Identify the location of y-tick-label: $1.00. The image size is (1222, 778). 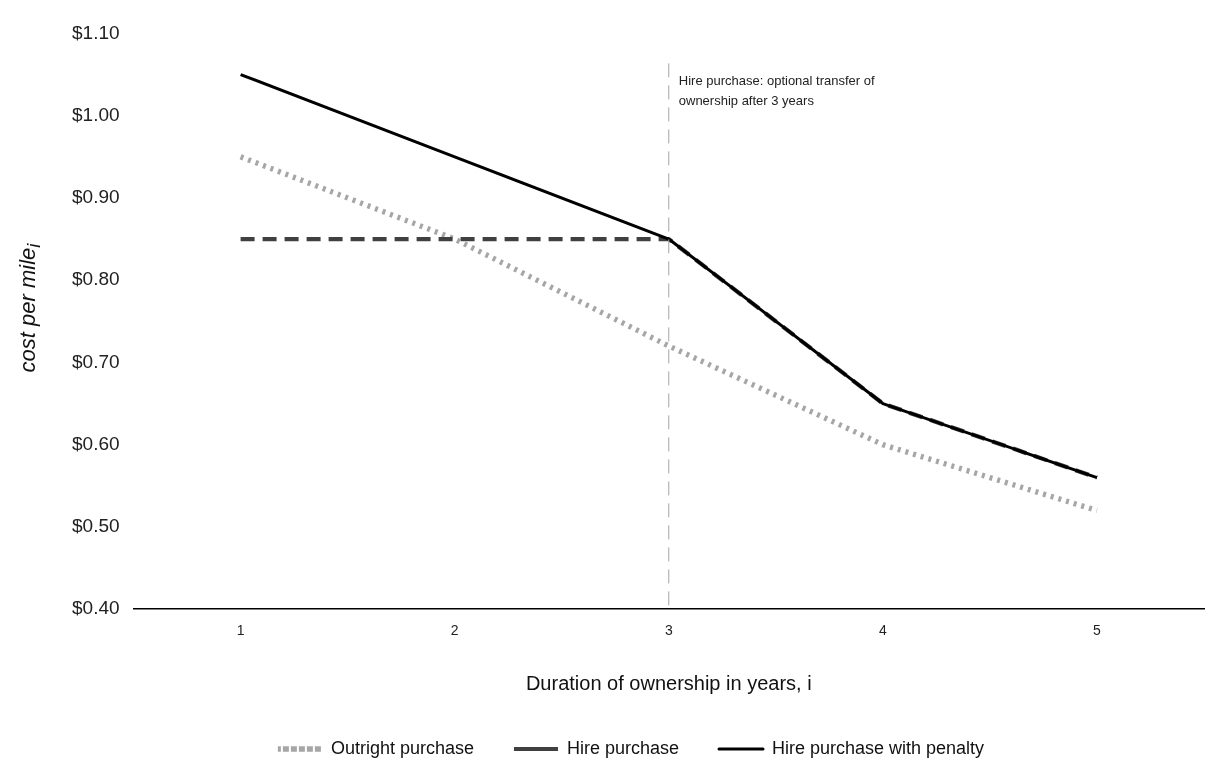
(96, 114).